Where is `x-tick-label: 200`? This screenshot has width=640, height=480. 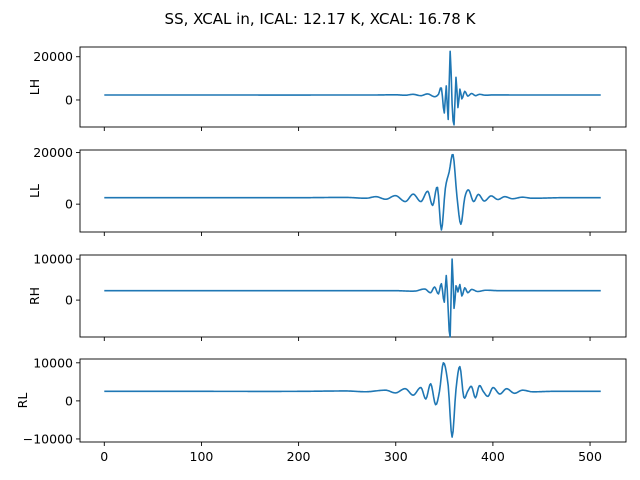 x-tick-label: 200 is located at coordinates (299, 456).